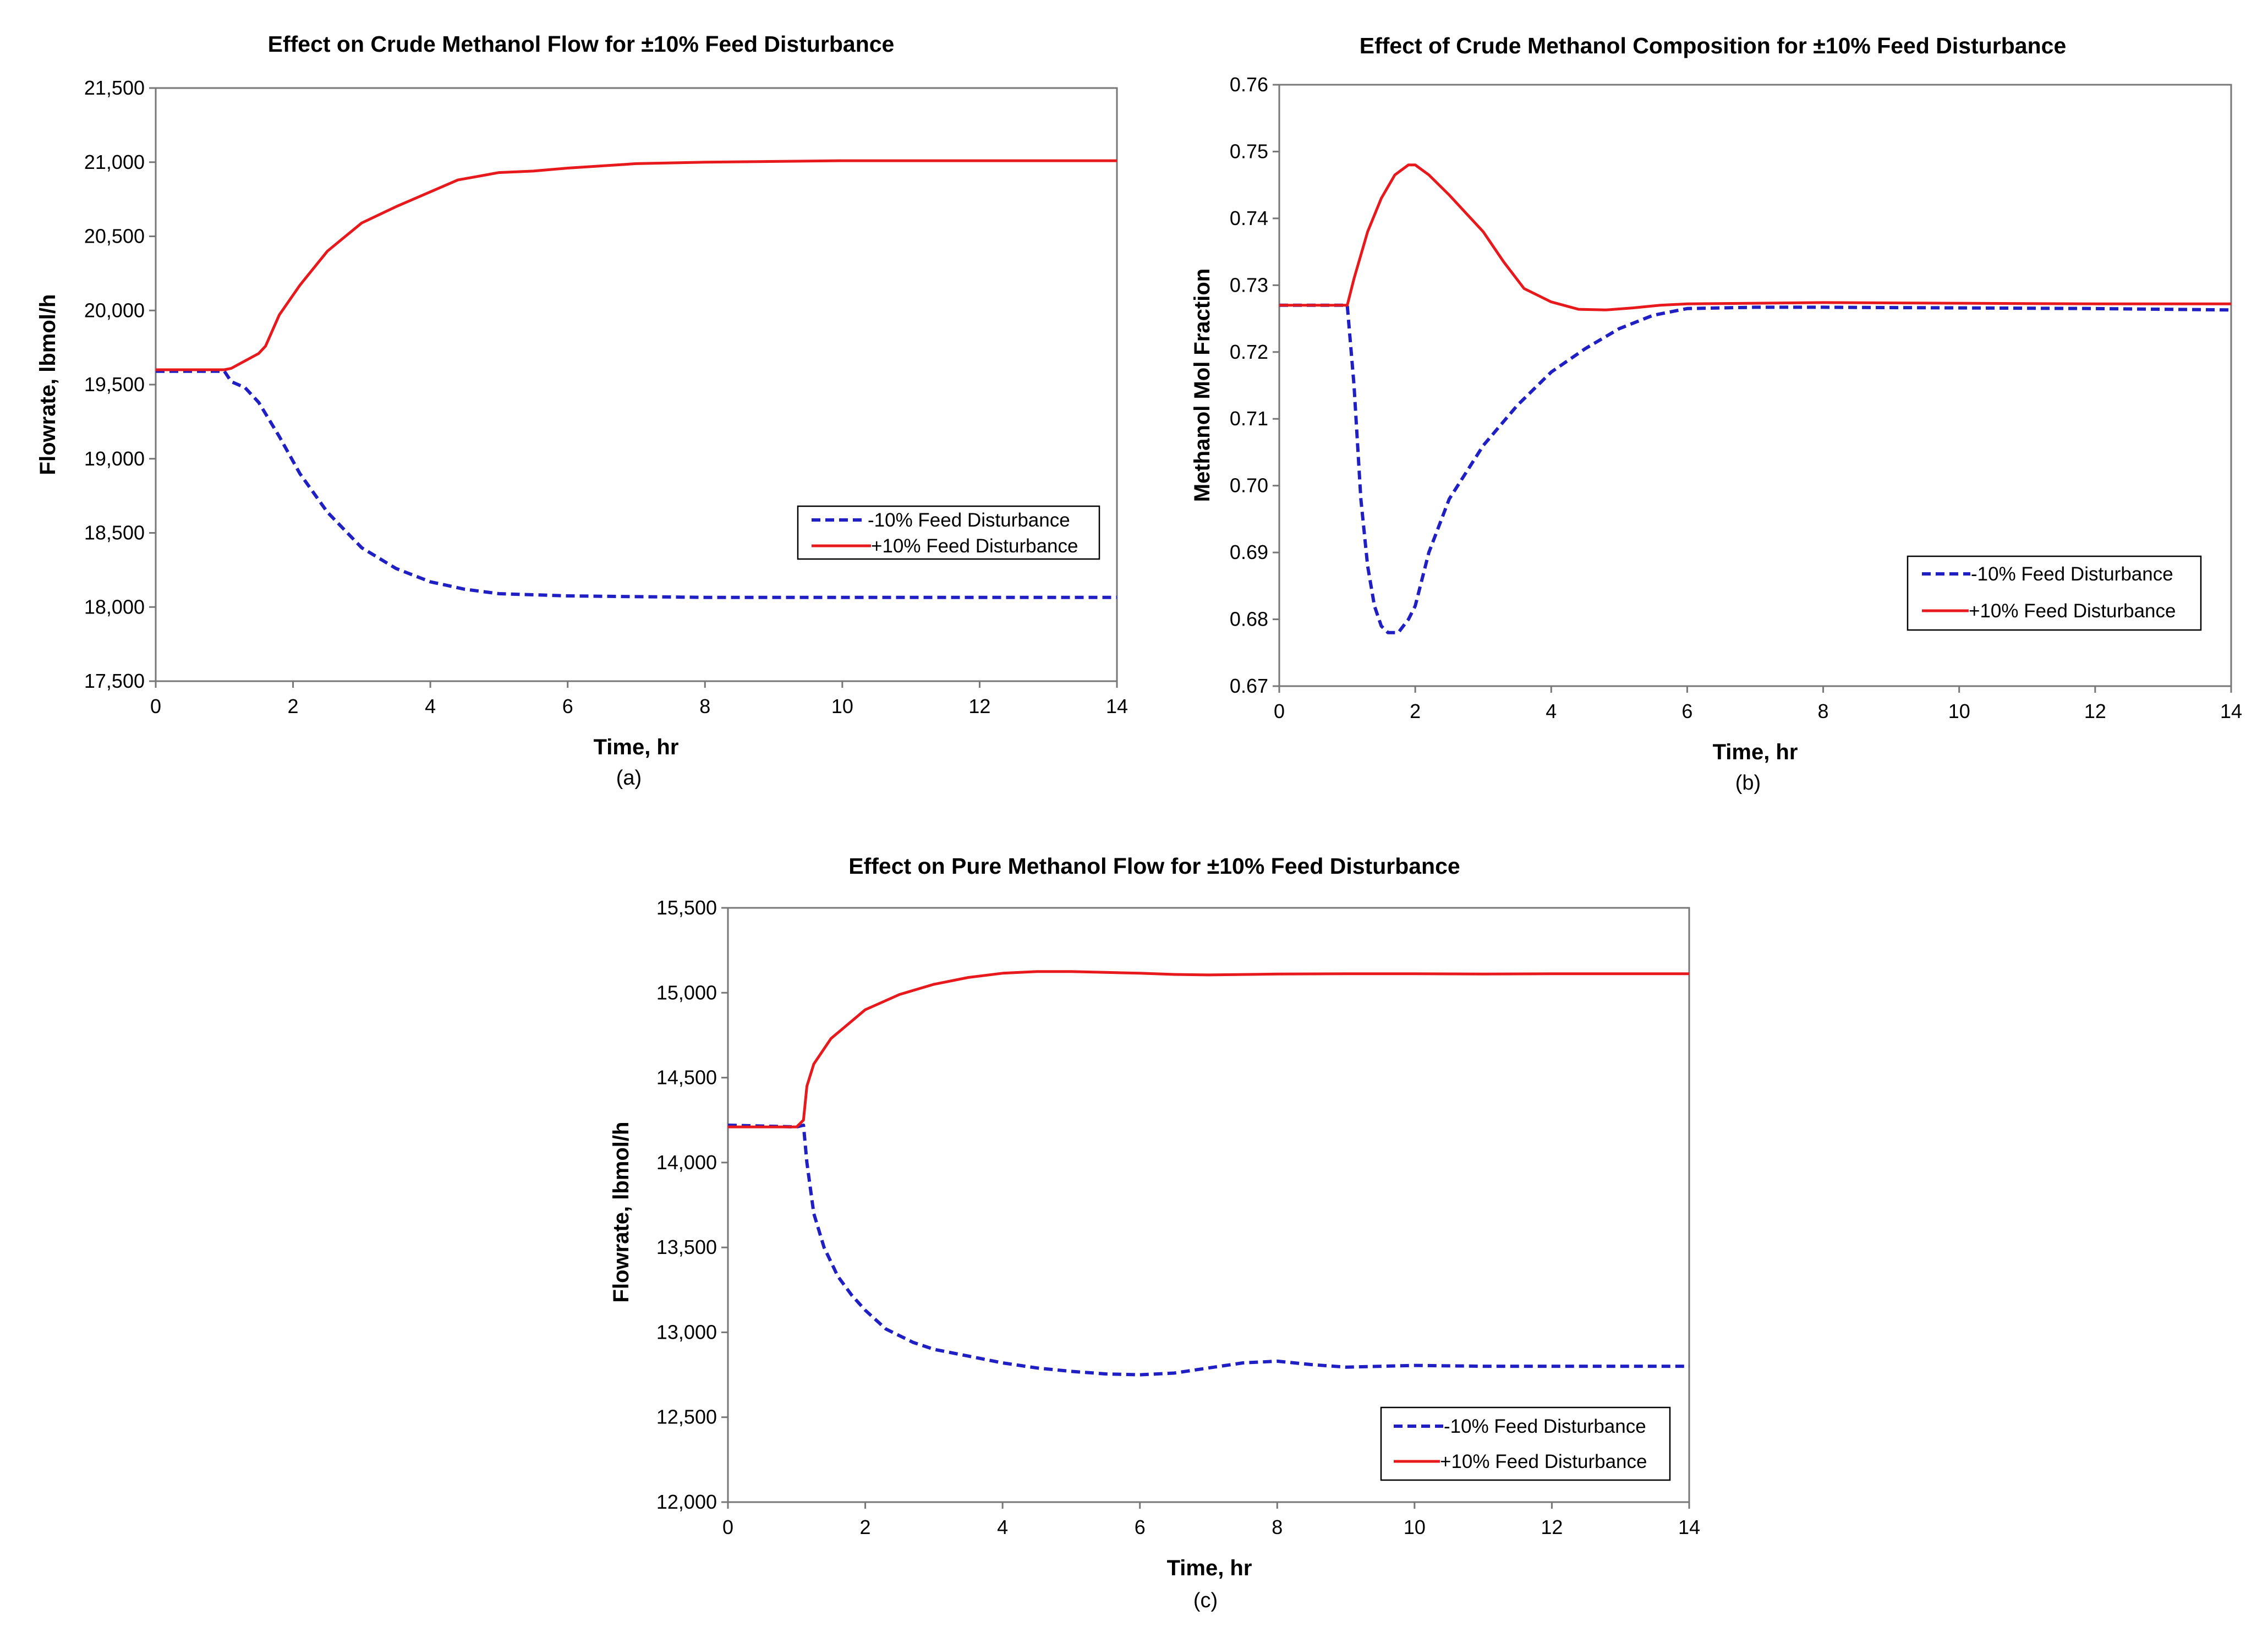 The image size is (2268, 1627). What do you see at coordinates (1249, 418) in the screenshot?
I see `y-tick-label: 0.71` at bounding box center [1249, 418].